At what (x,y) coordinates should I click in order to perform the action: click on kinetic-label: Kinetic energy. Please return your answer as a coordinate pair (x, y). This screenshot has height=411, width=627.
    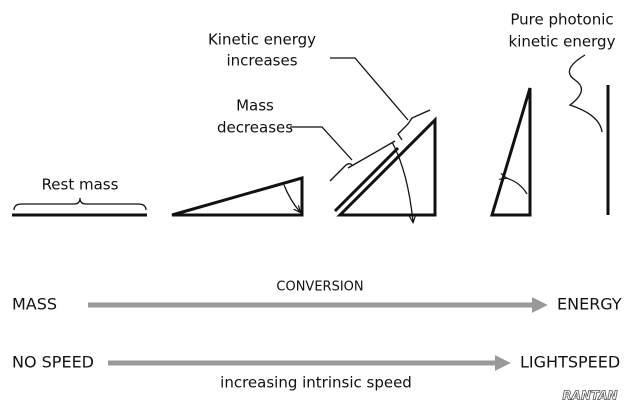
    Looking at the image, I should click on (262, 40).